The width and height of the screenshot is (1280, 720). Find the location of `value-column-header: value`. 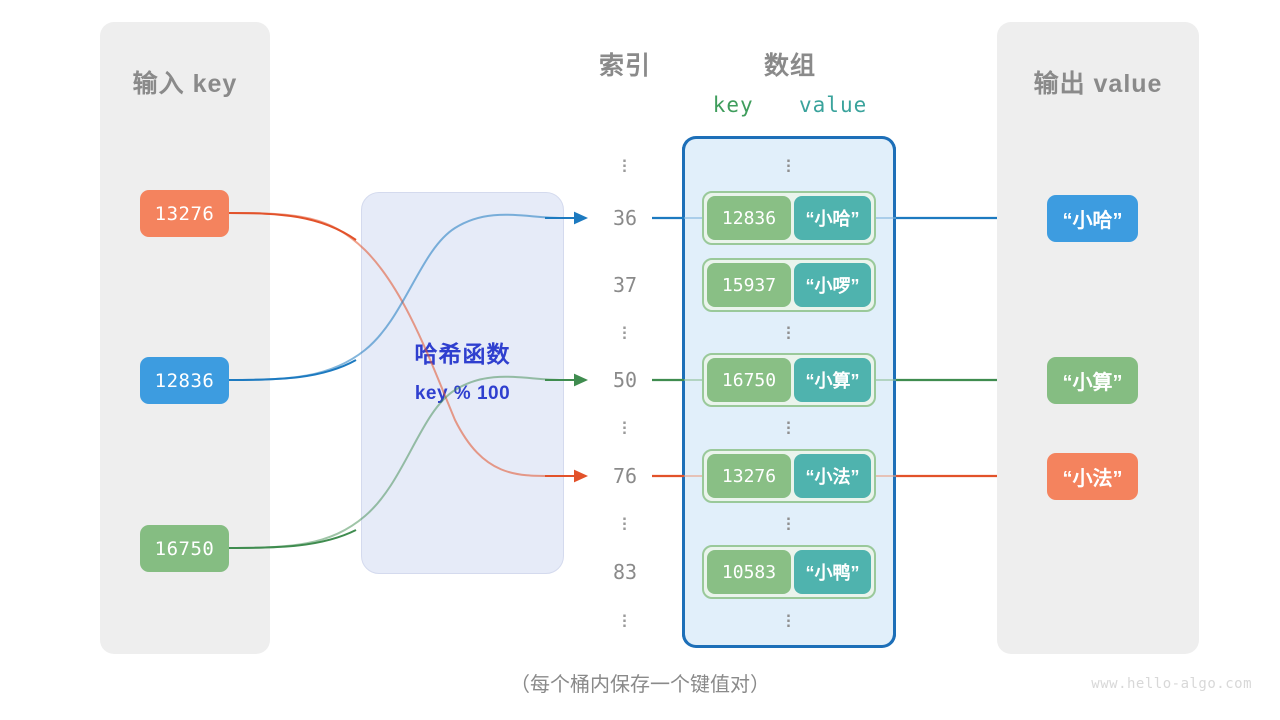

value-column-header: value is located at coordinates (833, 105).